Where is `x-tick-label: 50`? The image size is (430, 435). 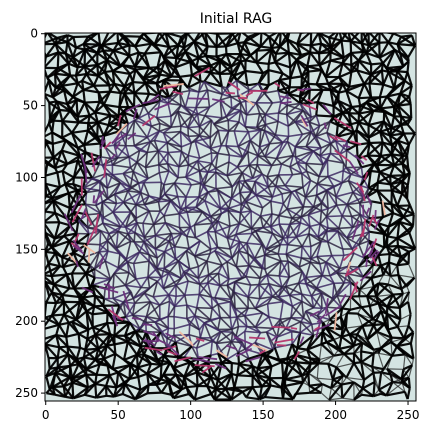 x-tick-label: 50 is located at coordinates (118, 415).